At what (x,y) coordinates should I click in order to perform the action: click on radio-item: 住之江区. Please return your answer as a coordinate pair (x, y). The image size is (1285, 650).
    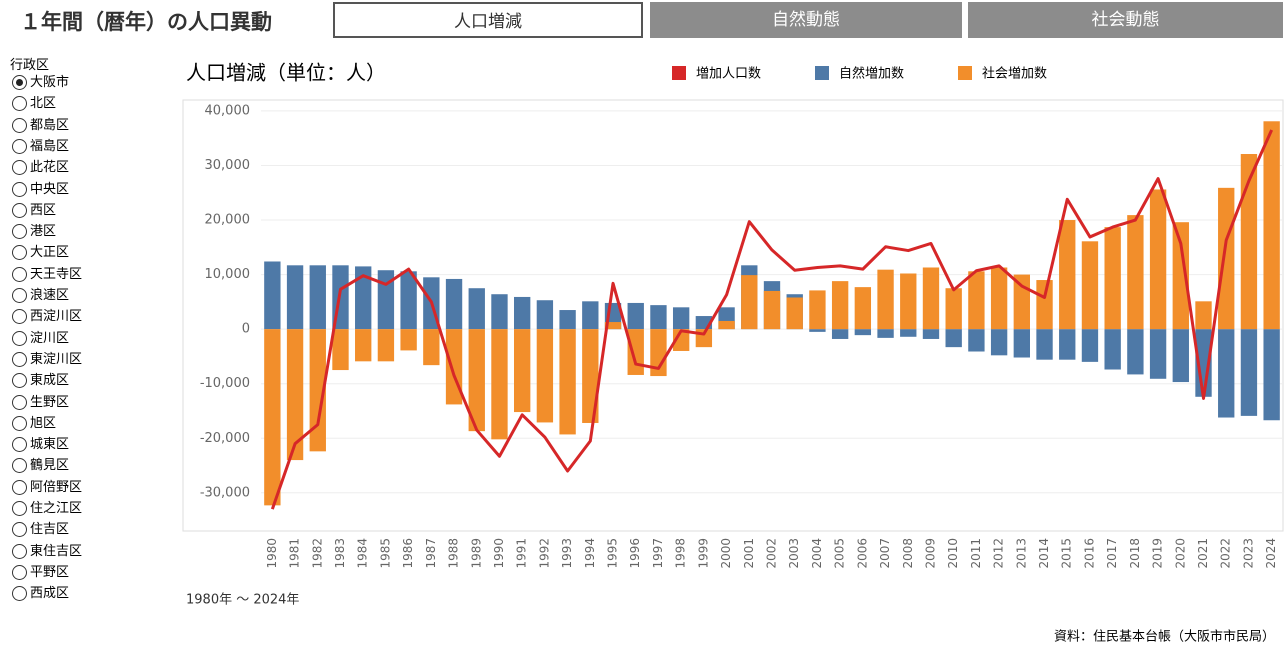
    Looking at the image, I should click on (48, 508).